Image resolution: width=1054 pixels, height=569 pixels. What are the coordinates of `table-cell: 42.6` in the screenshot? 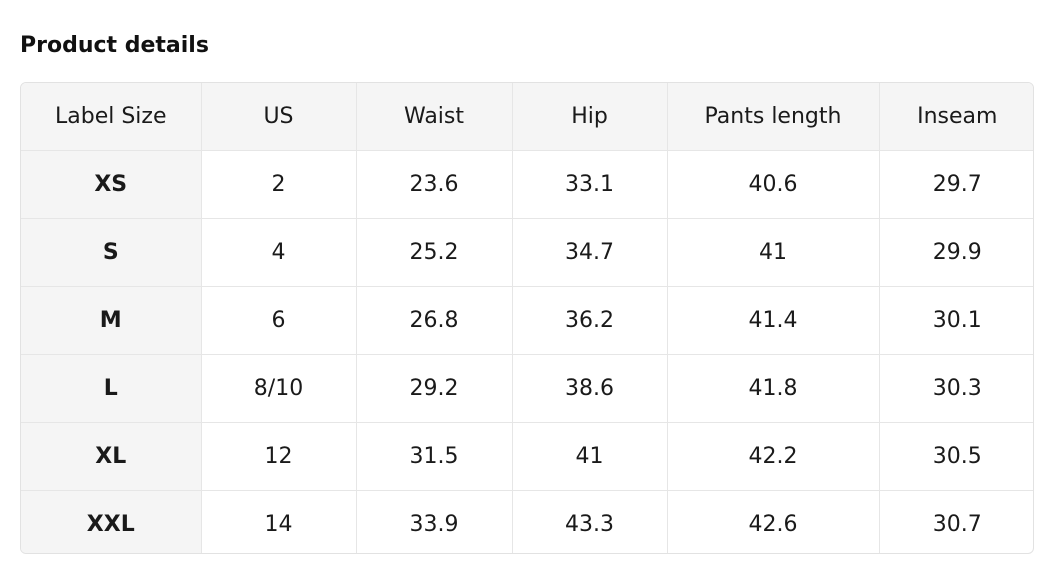 It's located at (773, 521).